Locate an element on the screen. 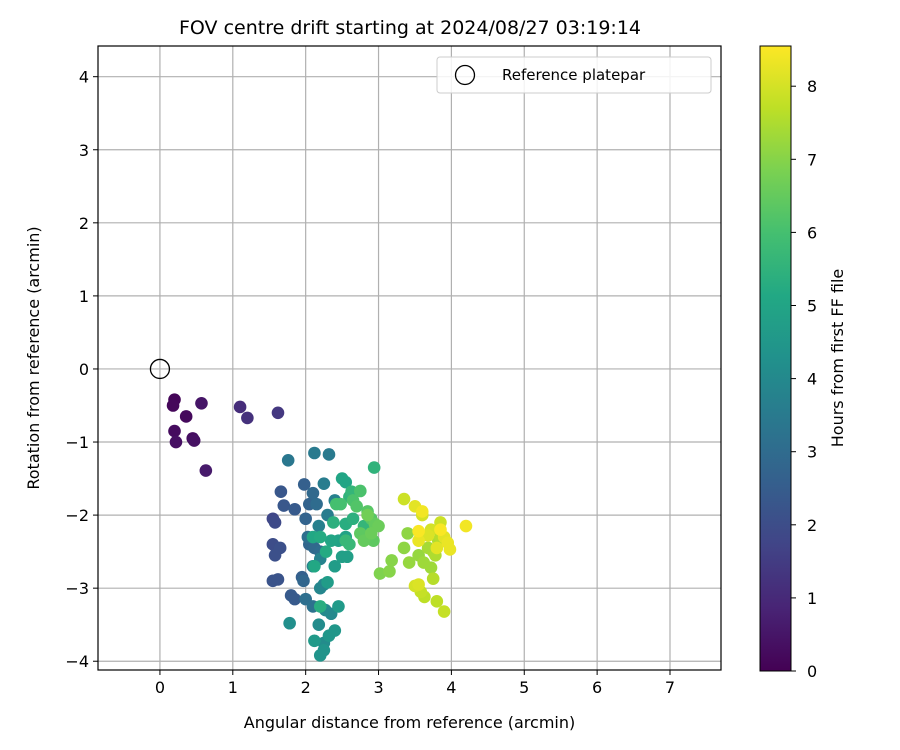 This screenshot has width=900, height=750. x-tick-label: 5 is located at coordinates (524, 687).